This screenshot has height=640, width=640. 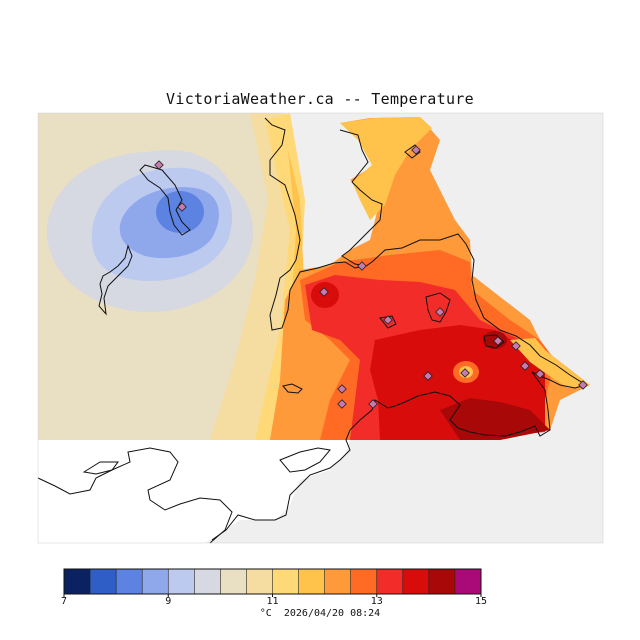 What do you see at coordinates (498, 341) in the screenshot?
I see `station-8-marker` at bounding box center [498, 341].